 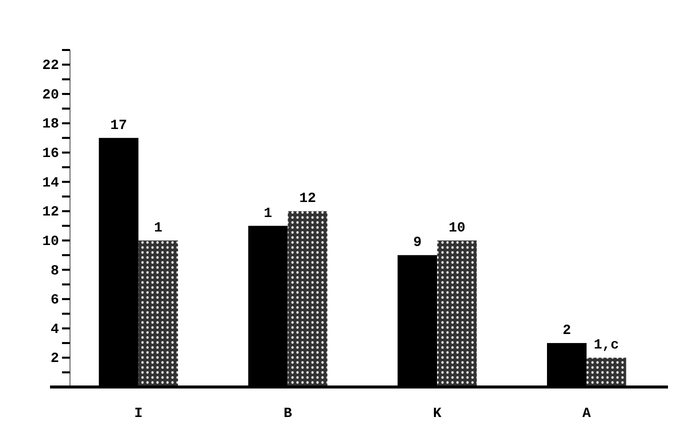 I want to click on annotation: 1,c, so click(x=606, y=346).